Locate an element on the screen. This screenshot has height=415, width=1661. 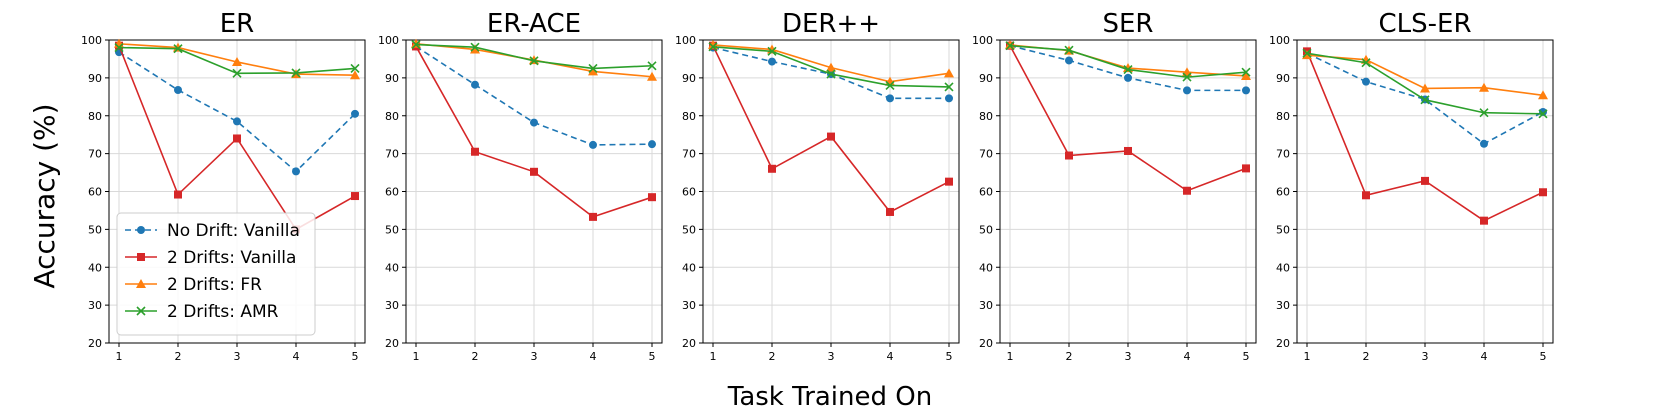
legend-label: 2 Drifts: Vanilla is located at coordinates (231, 258).